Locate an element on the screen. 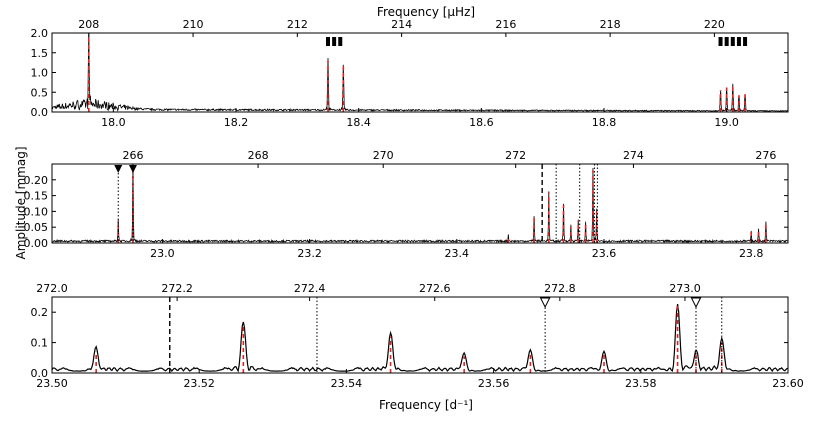 This screenshot has height=423, width=830. x-tick-label-middle-0: 23.0 is located at coordinates (162, 253).